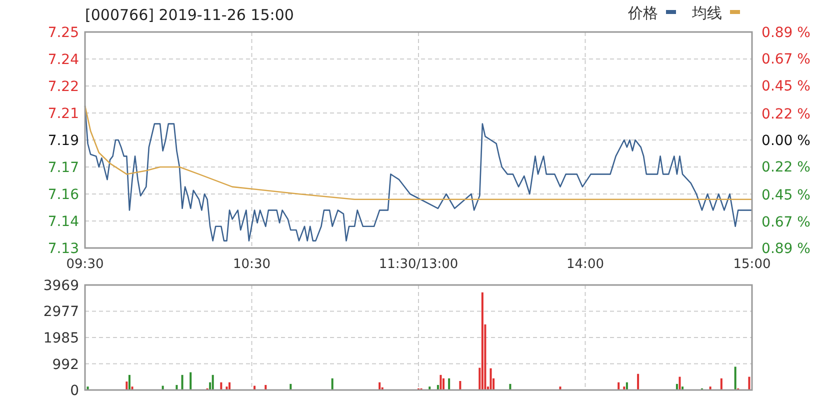 This screenshot has width=837, height=400. I want to click on legend-label: 均线, so click(706, 13).